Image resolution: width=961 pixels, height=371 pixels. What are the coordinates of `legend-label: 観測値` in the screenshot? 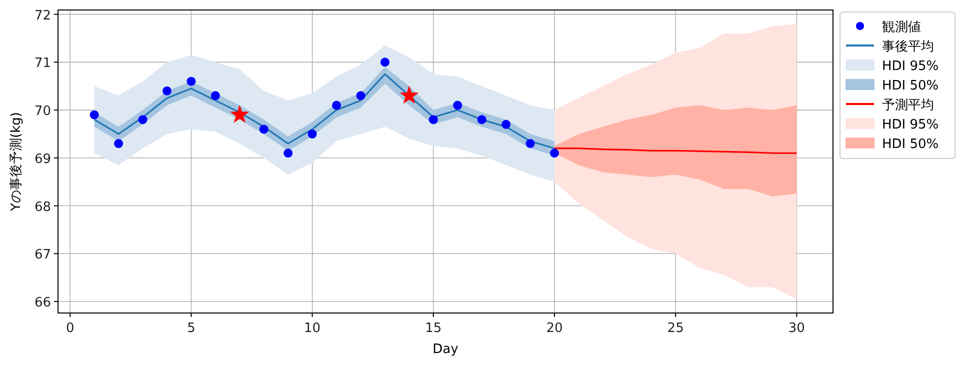 It's located at (901, 27).